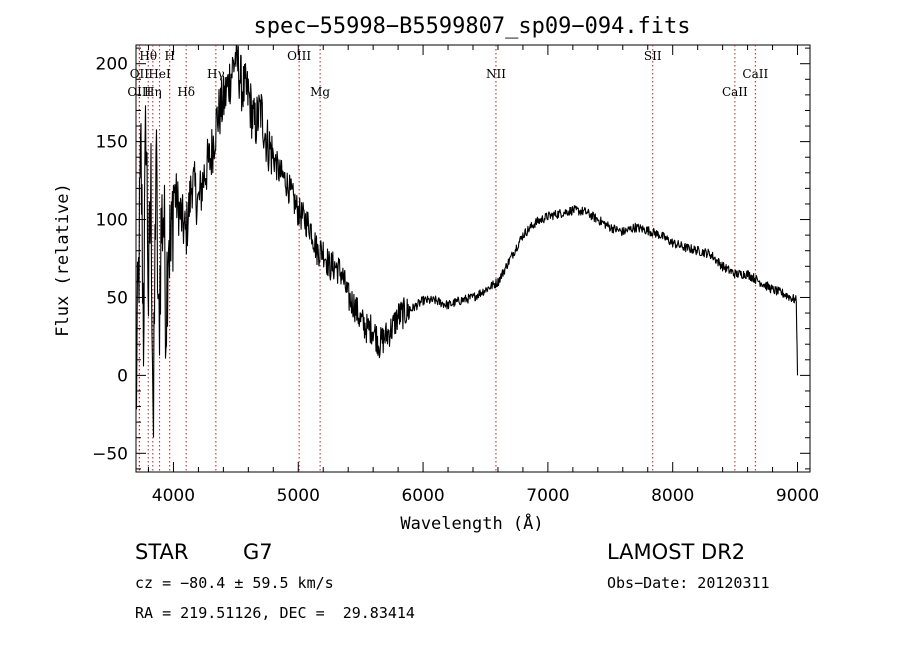 The height and width of the screenshot is (649, 900). I want to click on line-marker-label: Hθ, so click(148, 56).